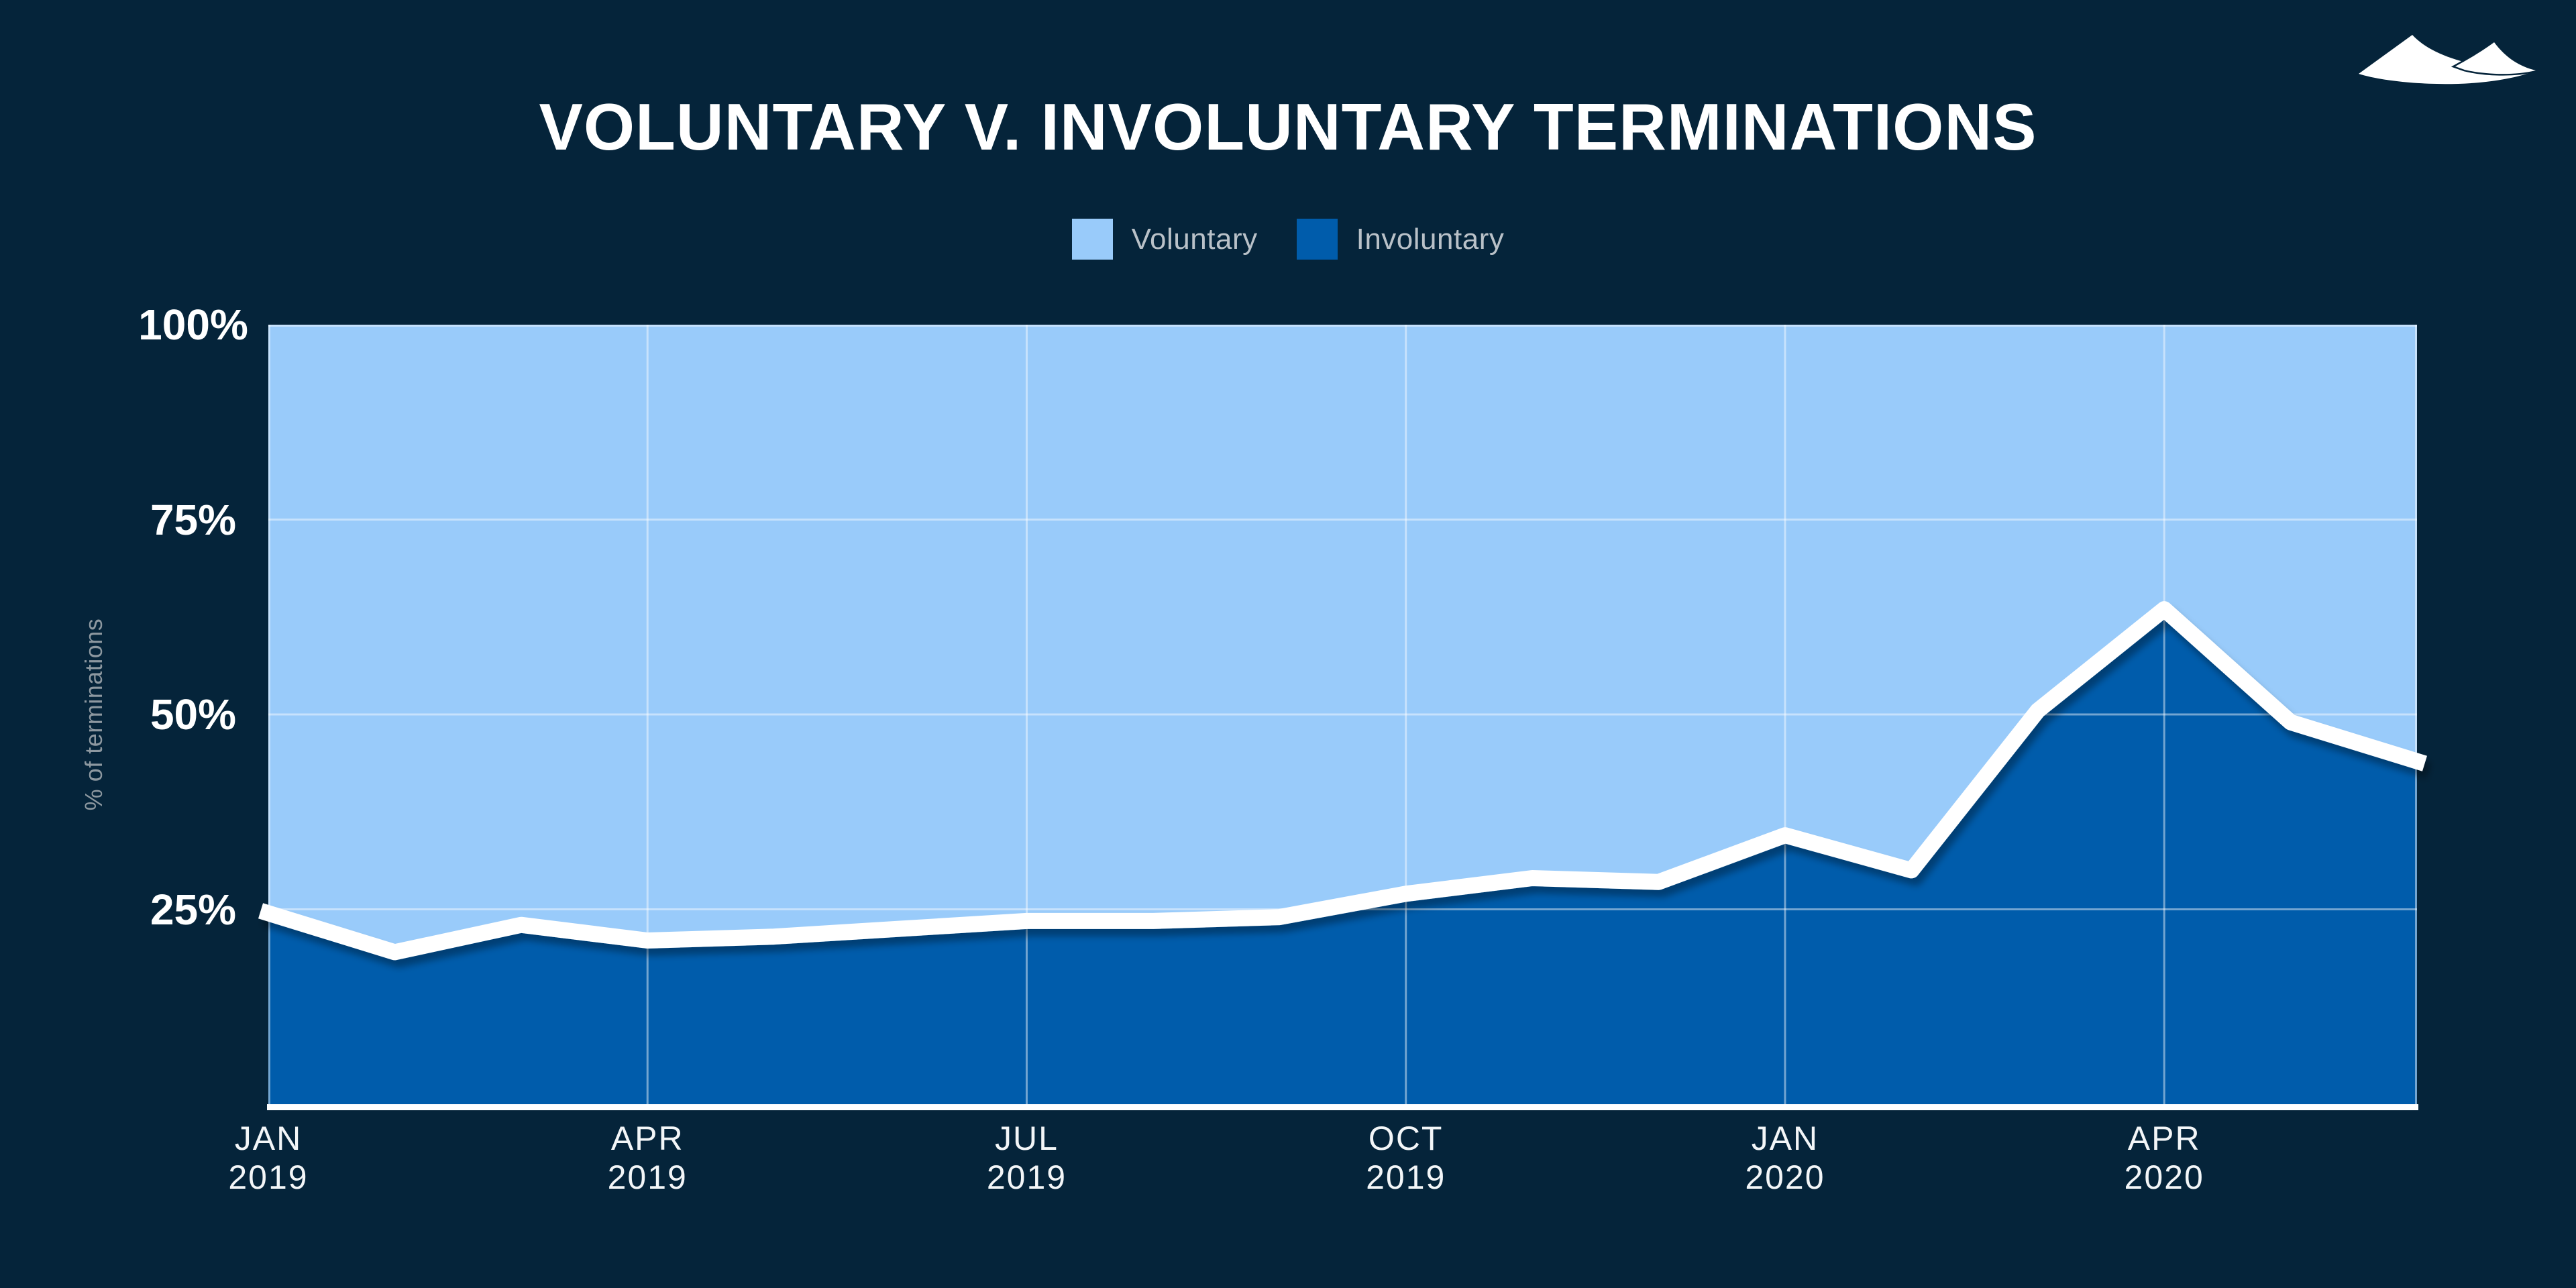 The image size is (2576, 1288). Describe the element at coordinates (1194, 239) in the screenshot. I see `legend-label-voluntary: Voluntary` at that location.